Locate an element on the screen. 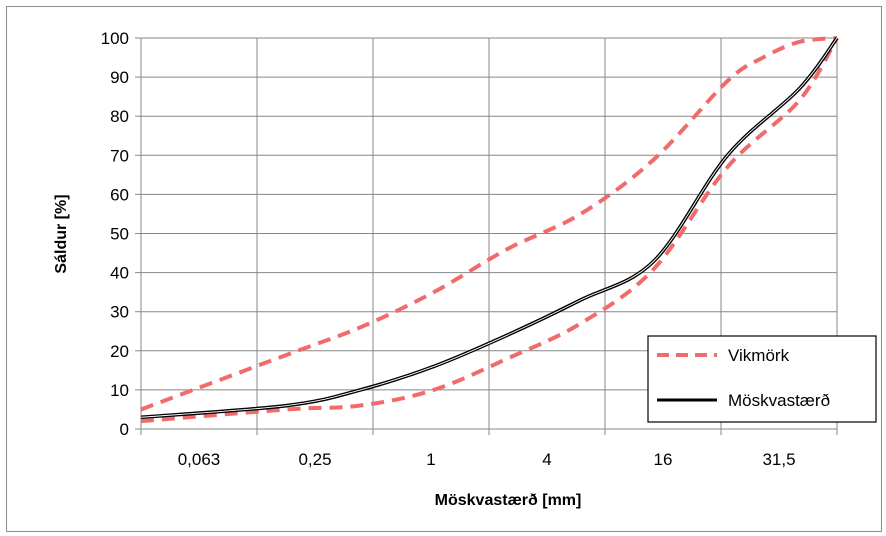 This screenshot has width=886, height=536. y-tick-label: 100 is located at coordinates (115, 38).